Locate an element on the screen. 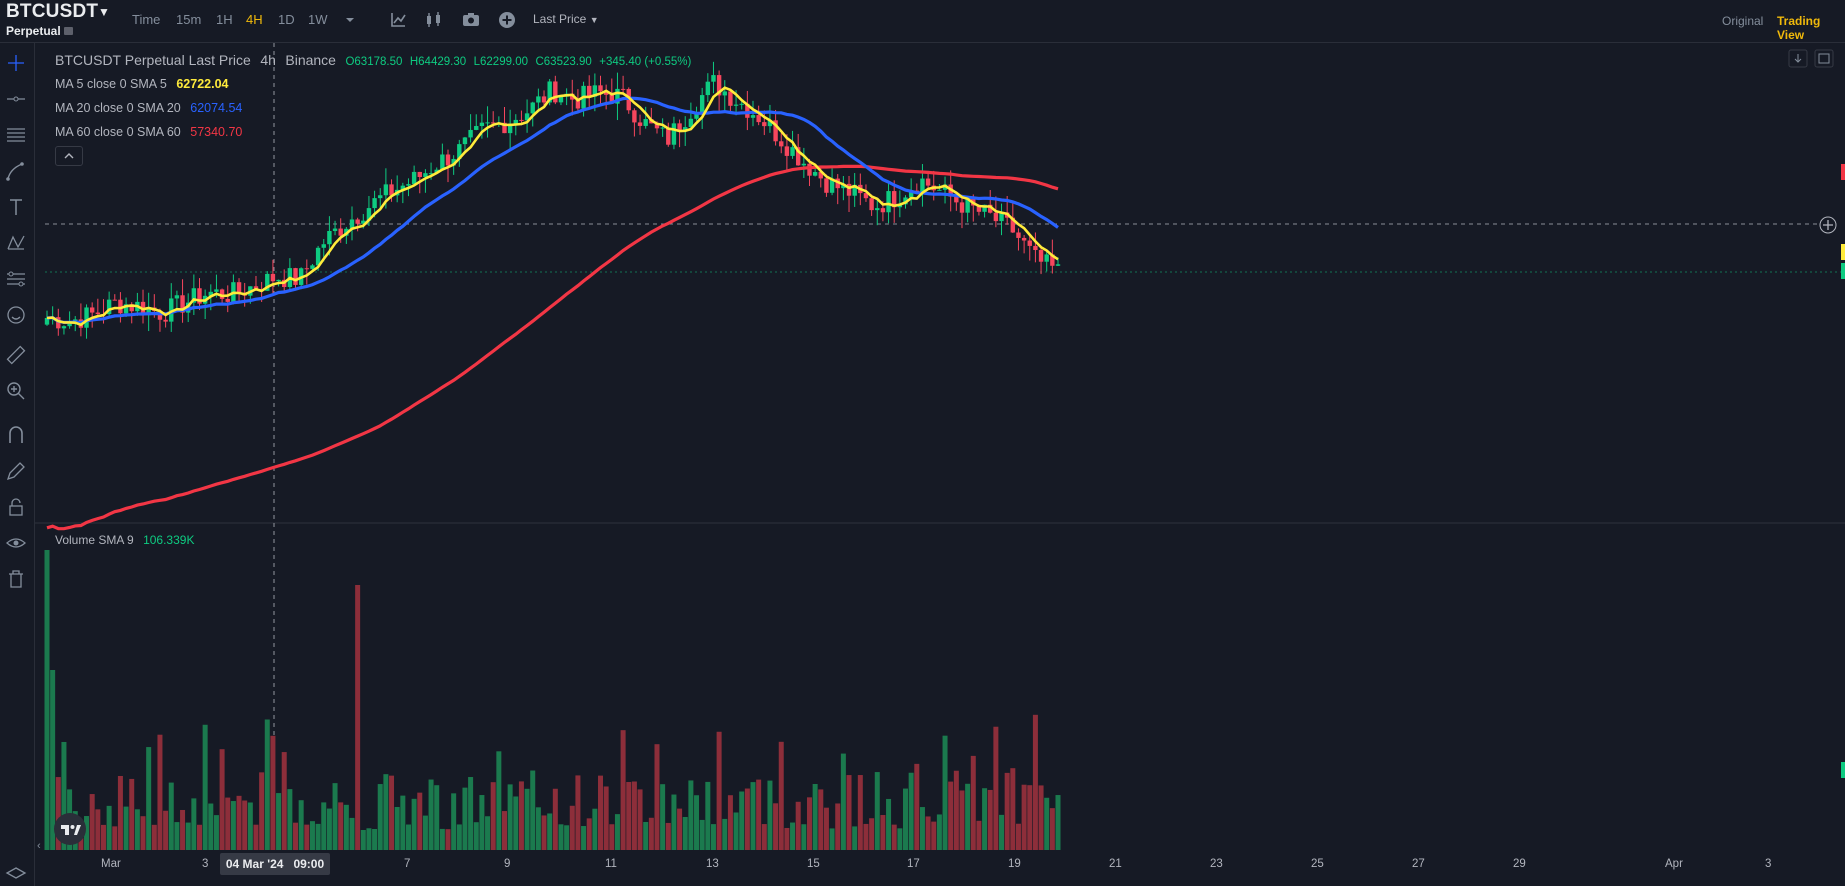 The height and width of the screenshot is (886, 1845). crosshair-icon is located at coordinates (16, 63).